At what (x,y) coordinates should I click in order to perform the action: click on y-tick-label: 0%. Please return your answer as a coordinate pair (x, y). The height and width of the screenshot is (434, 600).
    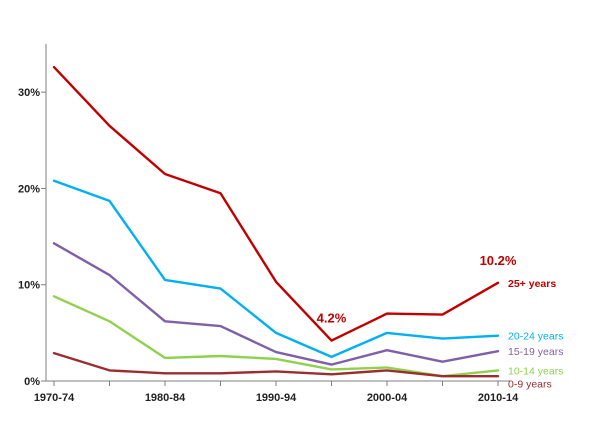
    Looking at the image, I should click on (32, 382).